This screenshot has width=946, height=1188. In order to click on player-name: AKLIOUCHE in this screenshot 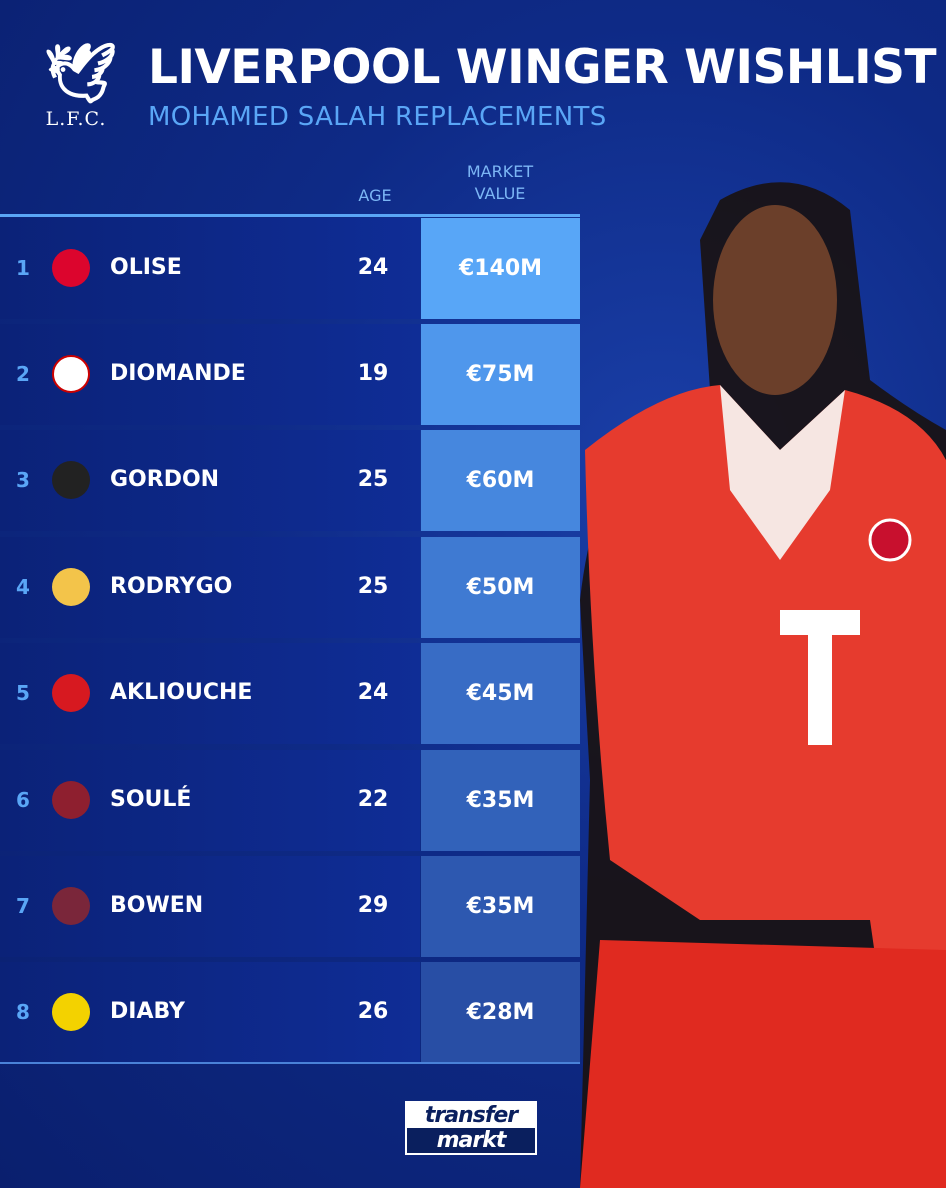, I will do `click(181, 692)`.